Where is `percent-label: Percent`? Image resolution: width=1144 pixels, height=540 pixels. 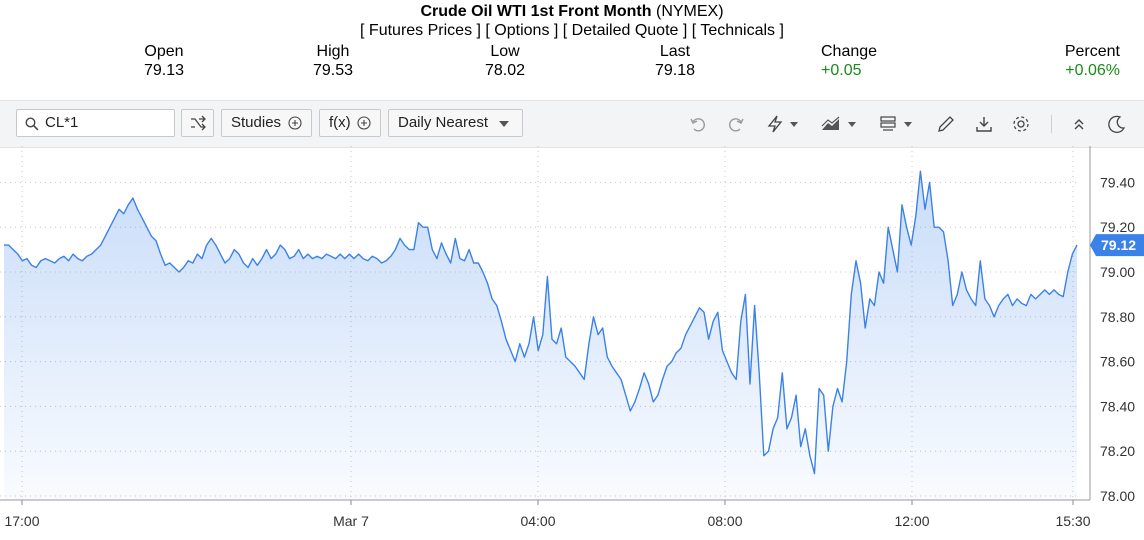 percent-label: Percent is located at coordinates (1092, 51).